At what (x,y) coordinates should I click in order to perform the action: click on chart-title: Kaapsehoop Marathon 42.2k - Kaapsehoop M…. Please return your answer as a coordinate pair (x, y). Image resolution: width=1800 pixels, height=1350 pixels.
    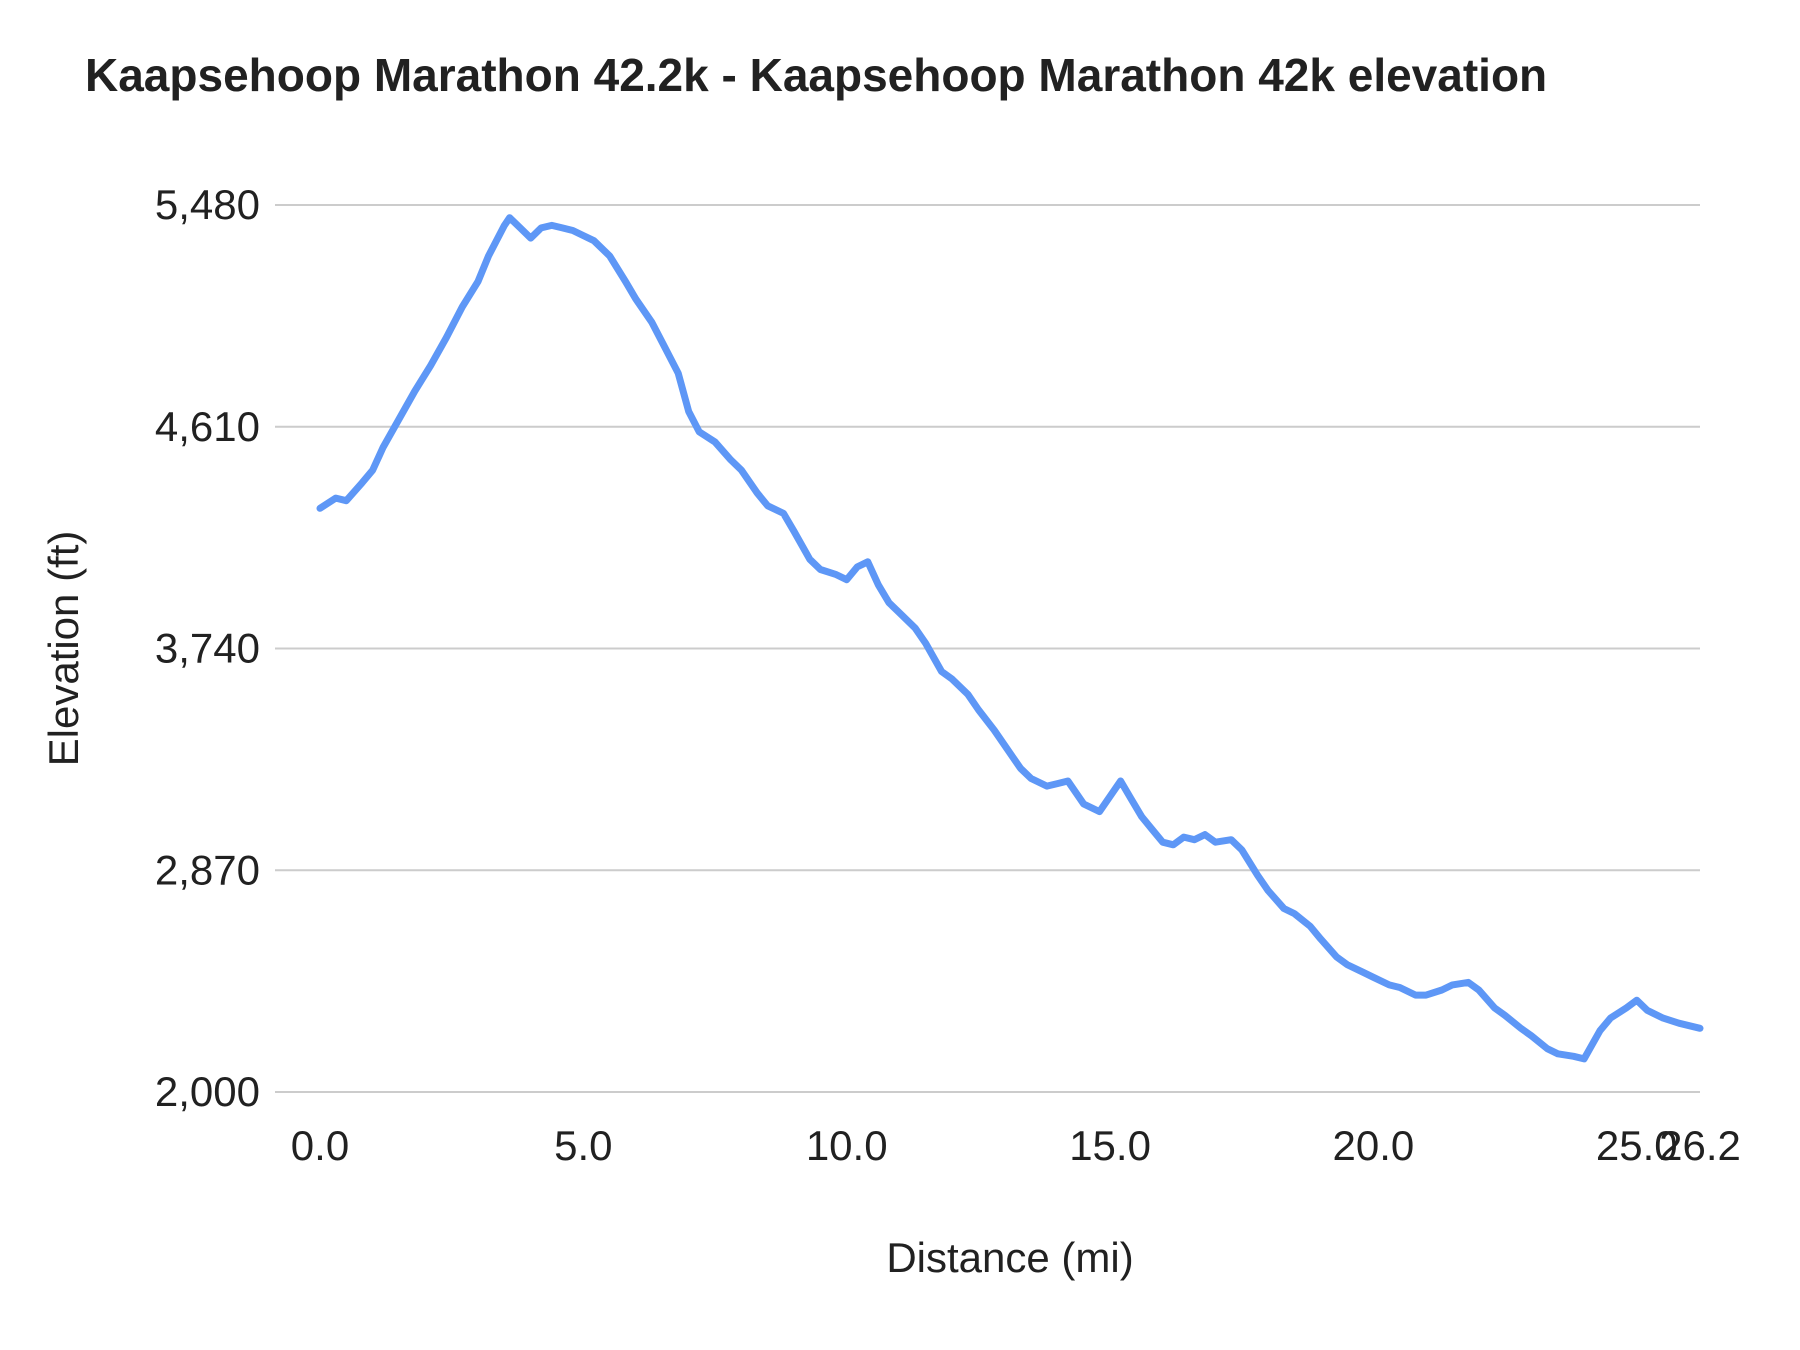
    Looking at the image, I should click on (816, 75).